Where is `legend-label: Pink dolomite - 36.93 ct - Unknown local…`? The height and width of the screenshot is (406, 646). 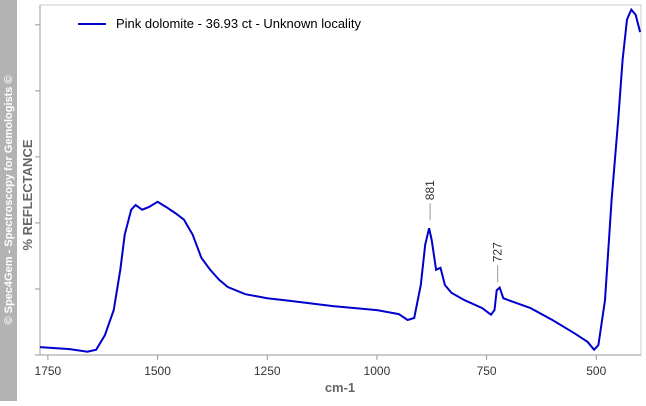
legend-label: Pink dolomite - 36.93 ct - Unknown local… is located at coordinates (238, 23).